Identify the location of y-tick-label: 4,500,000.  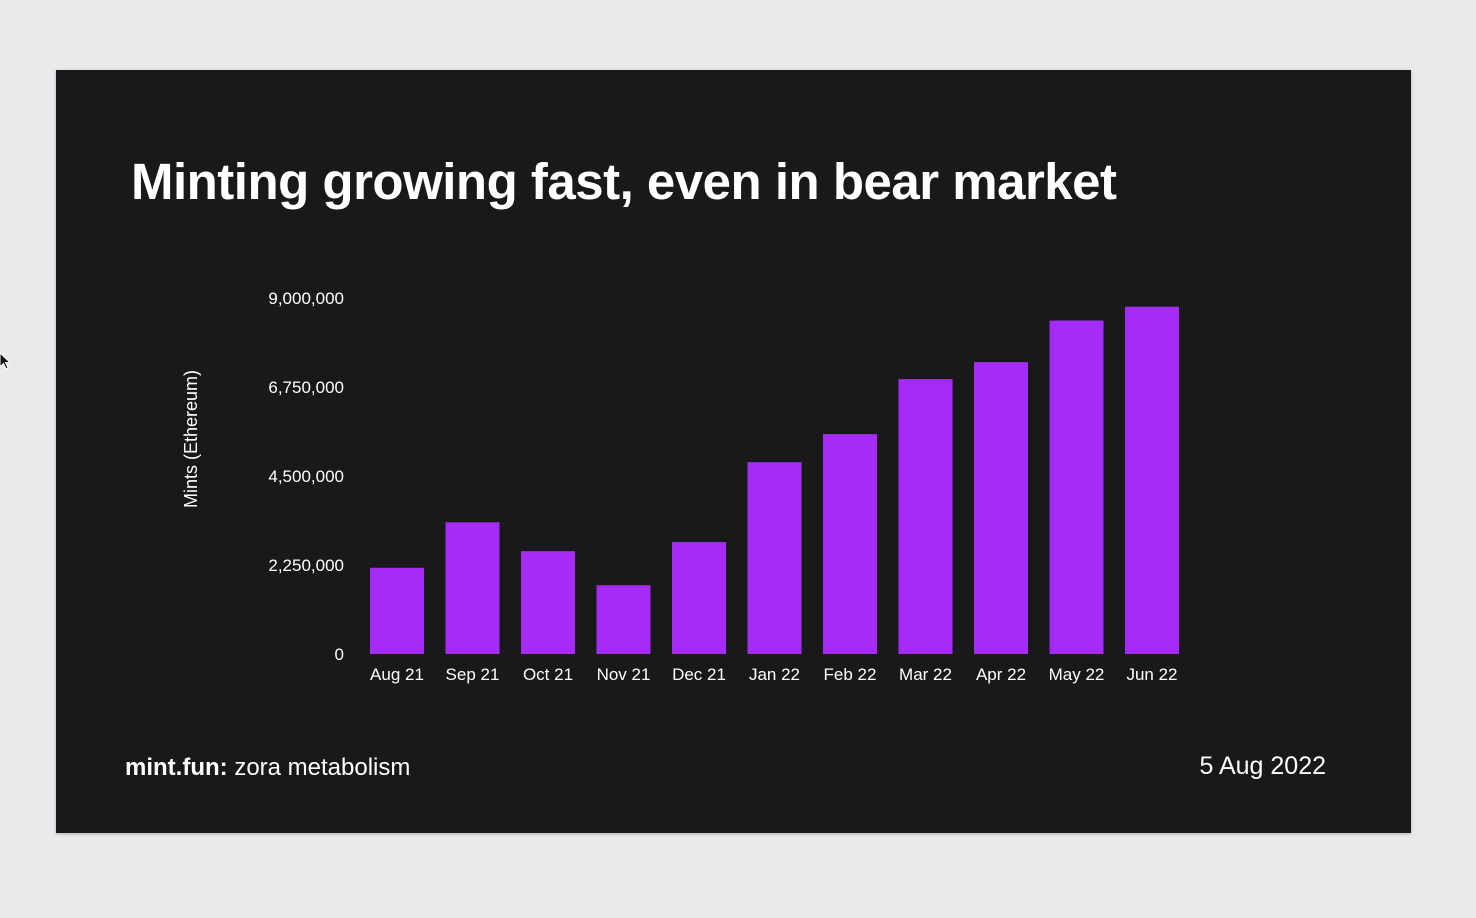
(306, 476).